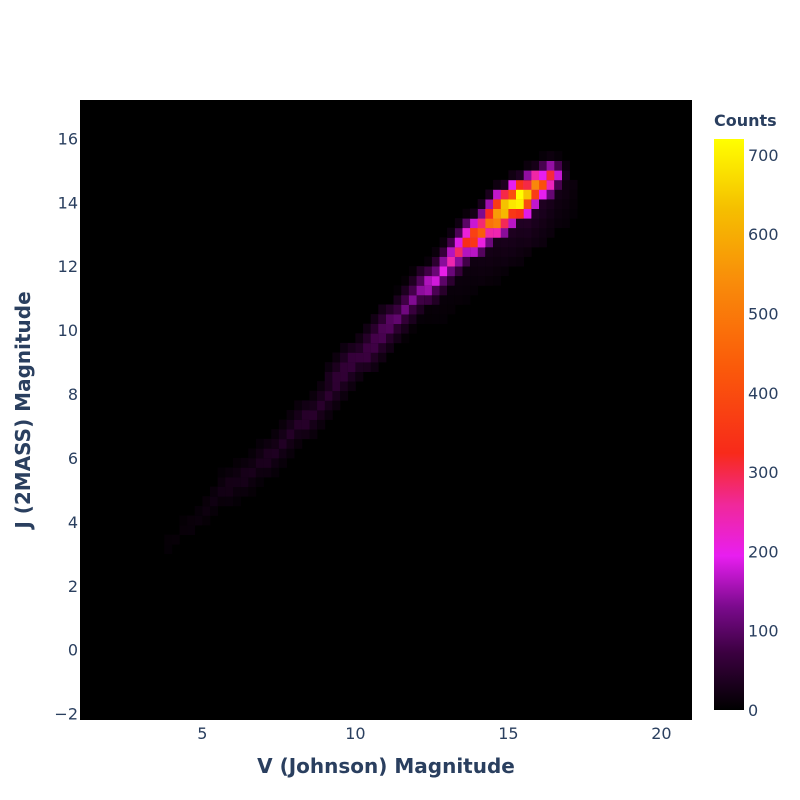  Describe the element at coordinates (68, 138) in the screenshot. I see `y-tick-label: 16` at that location.